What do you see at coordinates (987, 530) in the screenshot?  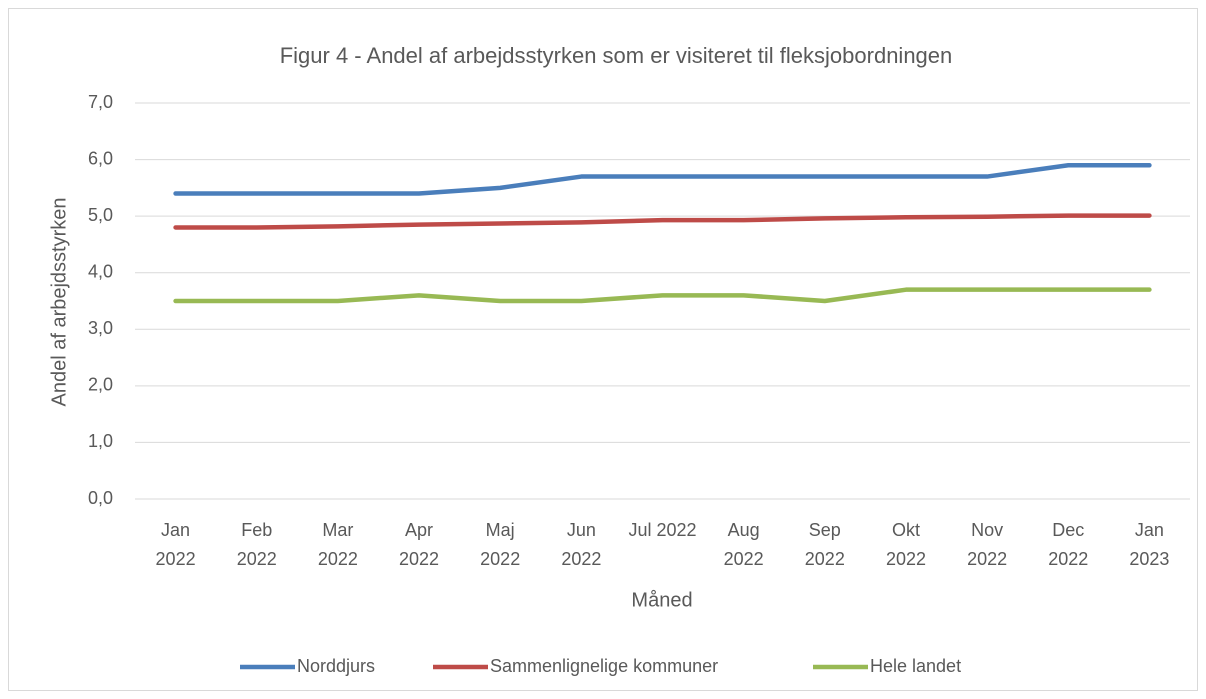 I see `x-tick-label: Nov` at bounding box center [987, 530].